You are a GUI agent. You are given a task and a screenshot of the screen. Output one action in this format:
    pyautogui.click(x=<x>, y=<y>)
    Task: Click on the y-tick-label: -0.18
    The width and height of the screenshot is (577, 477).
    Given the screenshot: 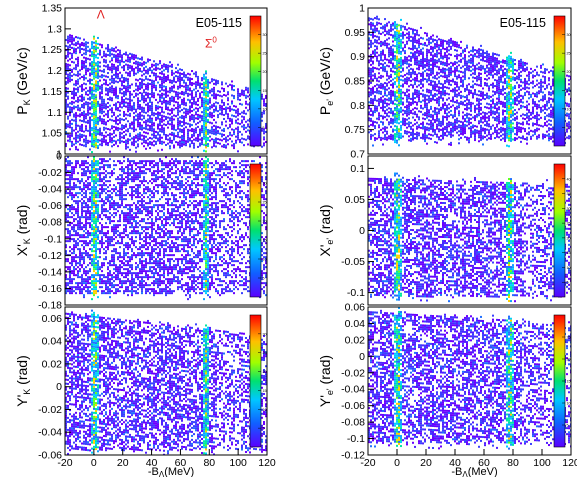 What is the action you would take?
    pyautogui.click(x=50, y=306)
    